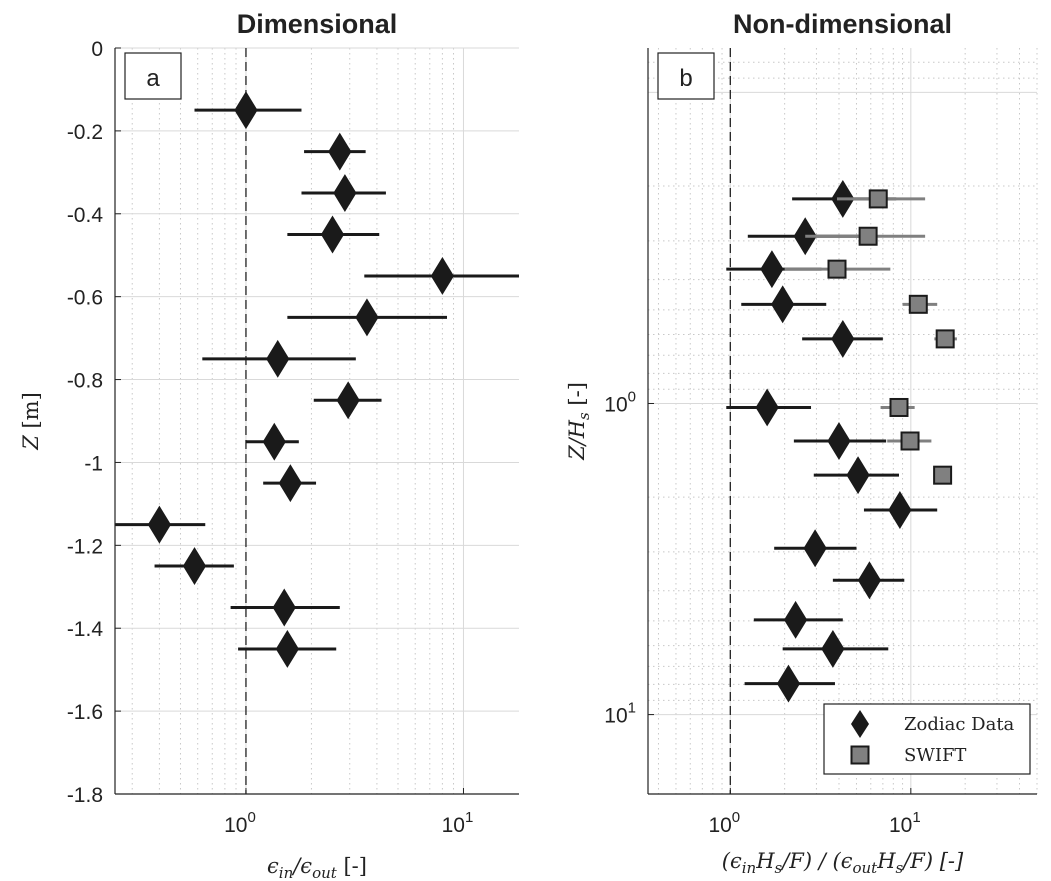 The image size is (1051, 881). I want to click on y-axis-label: Z [m], so click(31, 421).